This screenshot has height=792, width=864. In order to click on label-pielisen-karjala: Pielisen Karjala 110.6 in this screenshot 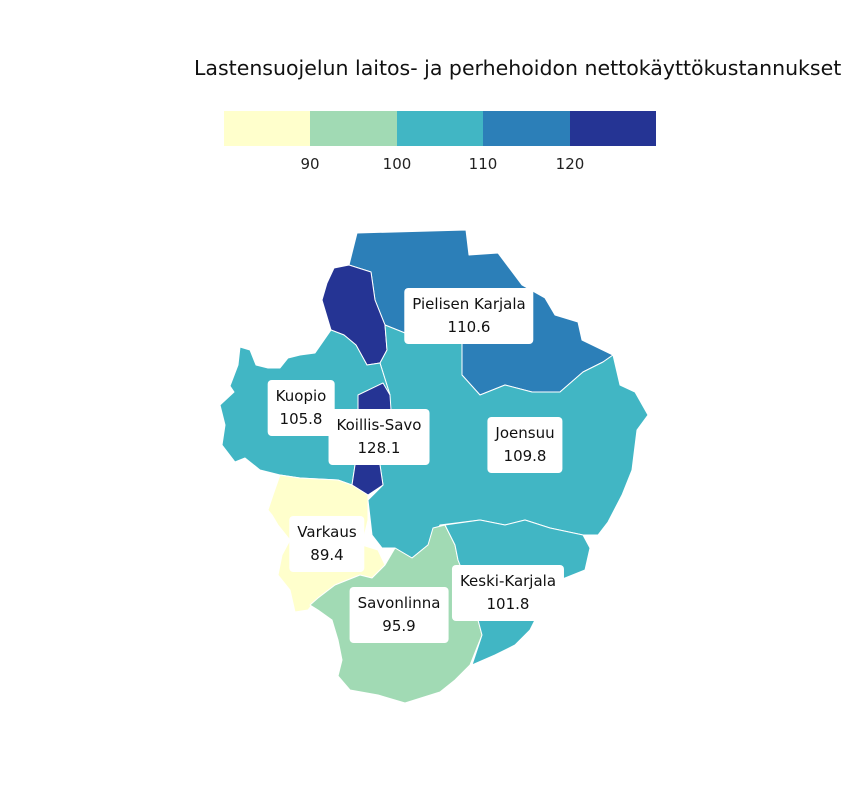, I will do `click(469, 316)`.